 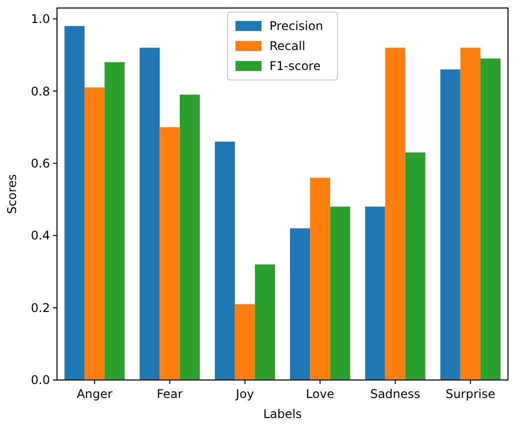 What do you see at coordinates (471, 394) in the screenshot?
I see `x-tick-label: Surprise` at bounding box center [471, 394].